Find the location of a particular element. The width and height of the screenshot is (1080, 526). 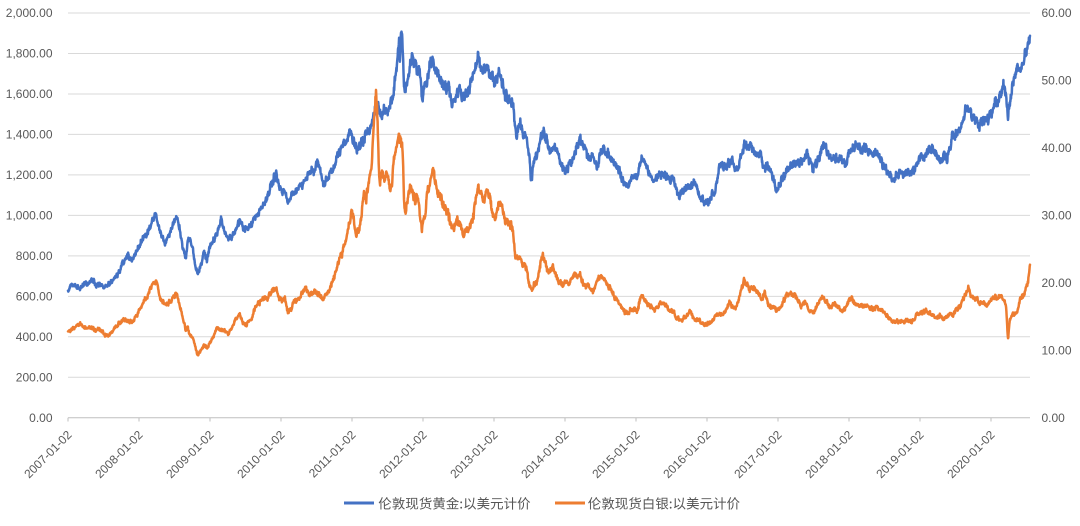

svg-text: 60.00 is located at coordinates (1057, 13).